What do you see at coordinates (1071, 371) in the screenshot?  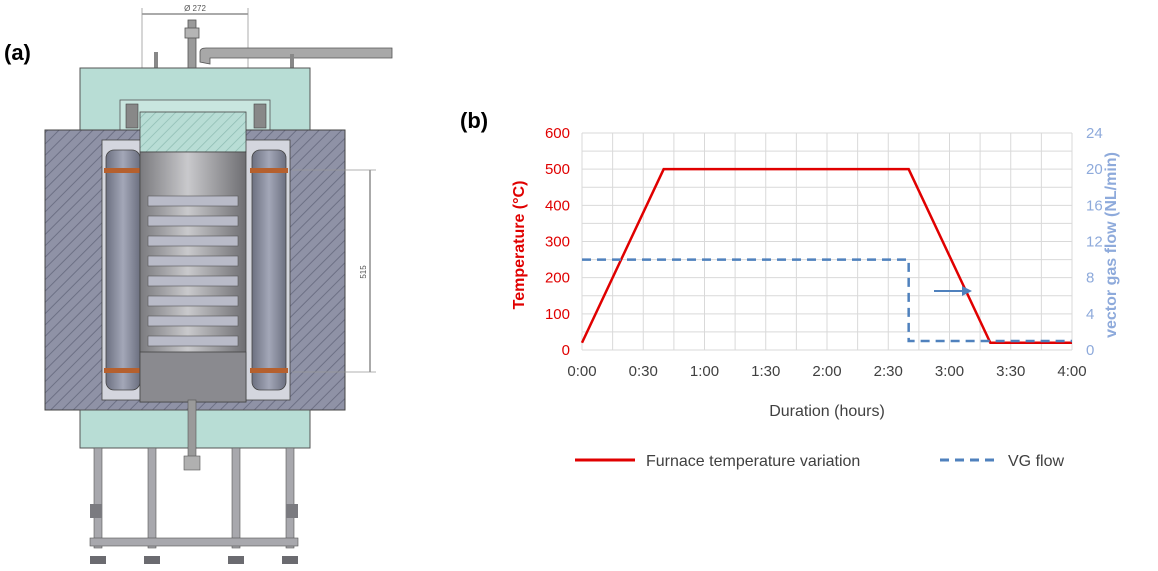 I see `x-tick-label: 4:00` at bounding box center [1071, 371].